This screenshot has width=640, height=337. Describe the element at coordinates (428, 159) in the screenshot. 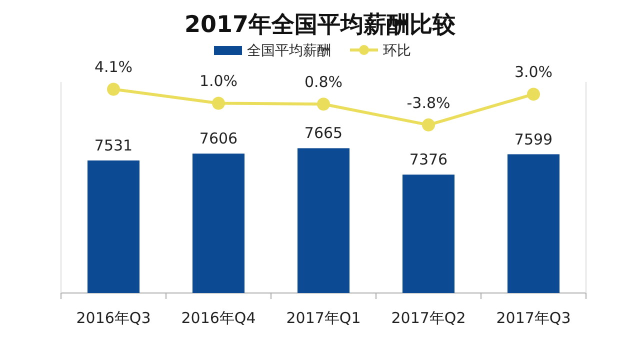

I see `data-label: 7376` at that location.